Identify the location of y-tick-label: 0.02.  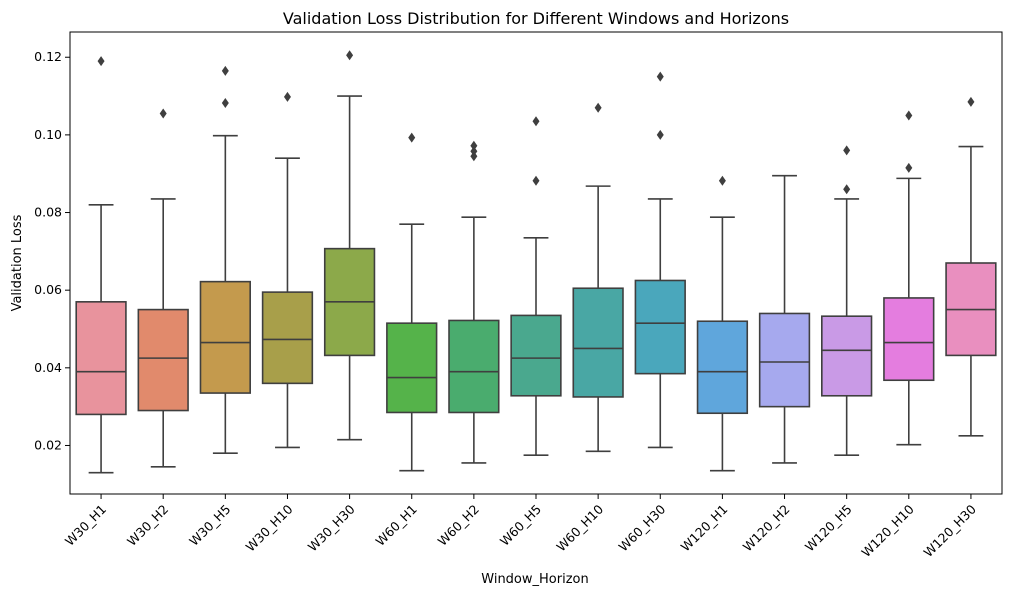
(48, 444).